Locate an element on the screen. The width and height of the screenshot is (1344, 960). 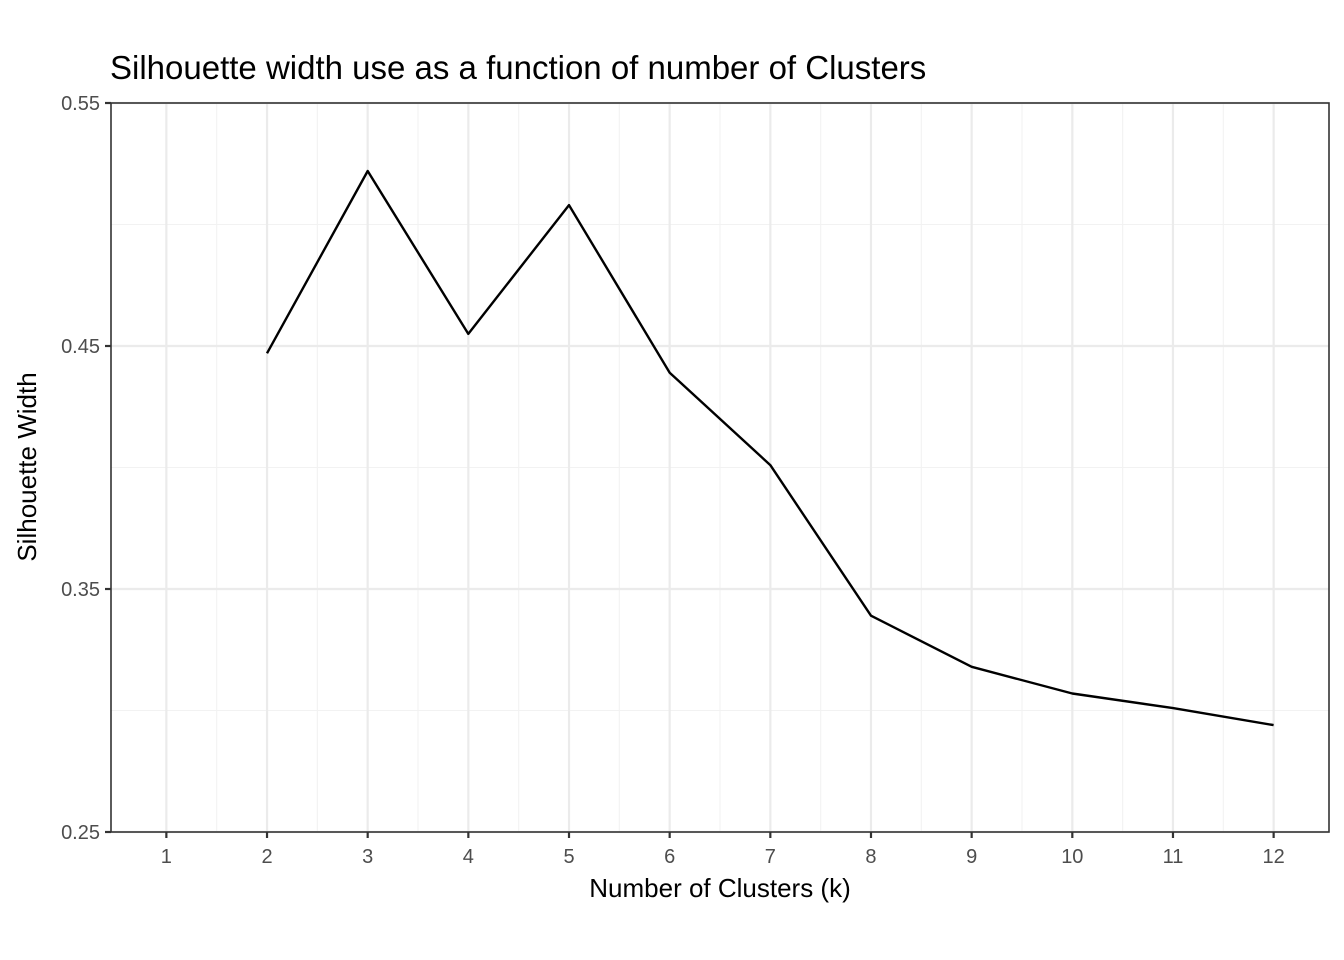
x-tick-label: 7 is located at coordinates (770, 857).